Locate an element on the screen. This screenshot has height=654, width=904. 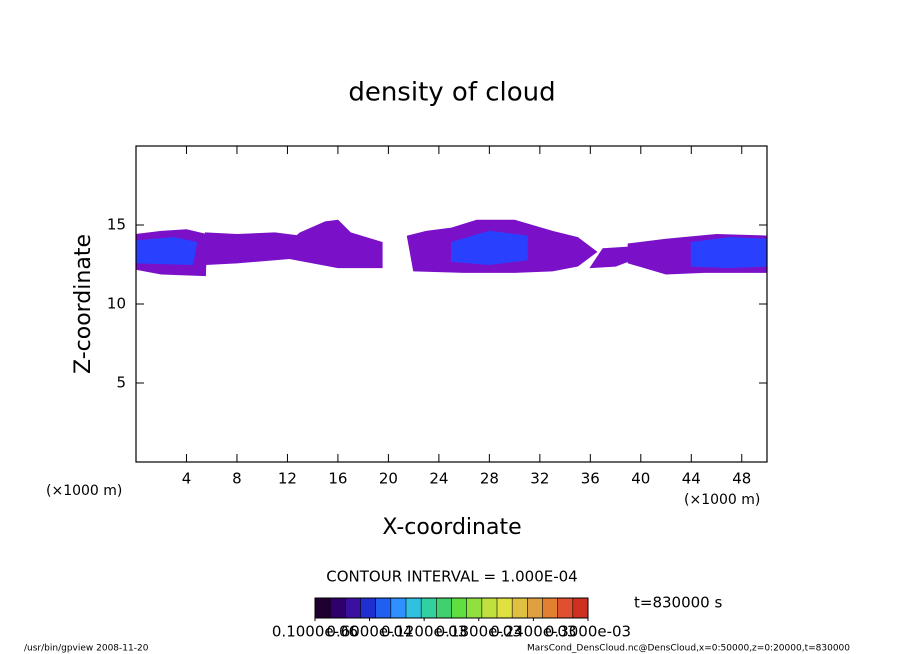
colorbar-label: 0.2400e-03 is located at coordinates (533, 632).